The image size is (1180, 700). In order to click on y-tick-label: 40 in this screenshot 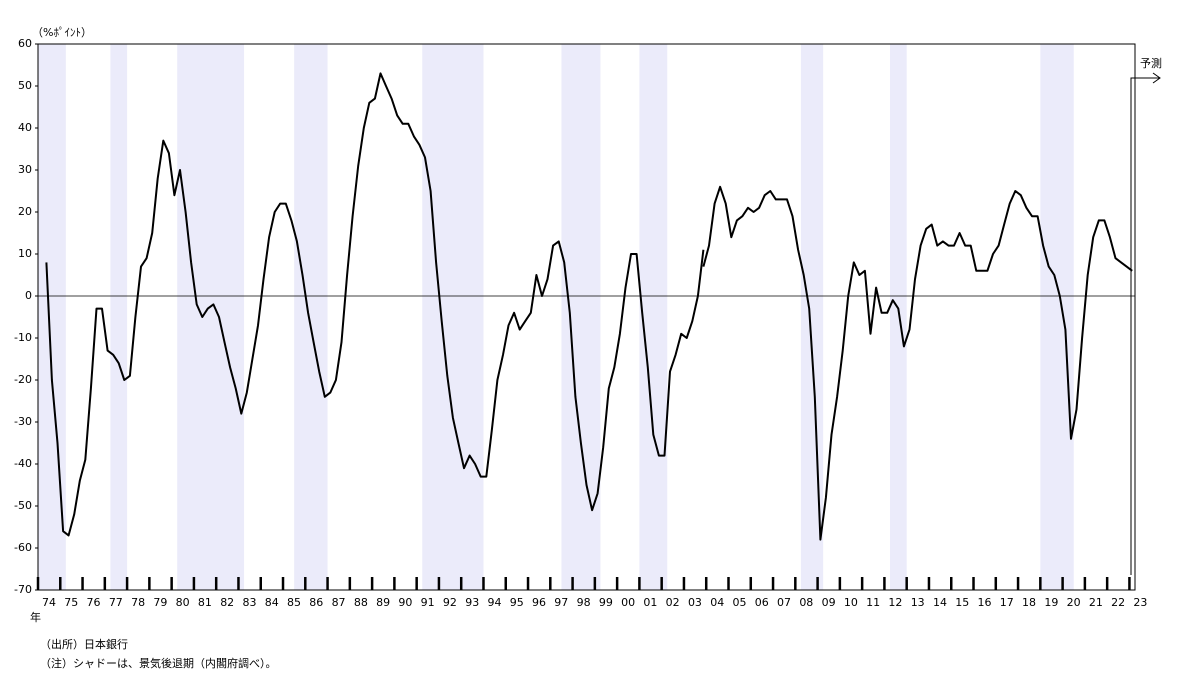, I will do `click(25, 127)`.